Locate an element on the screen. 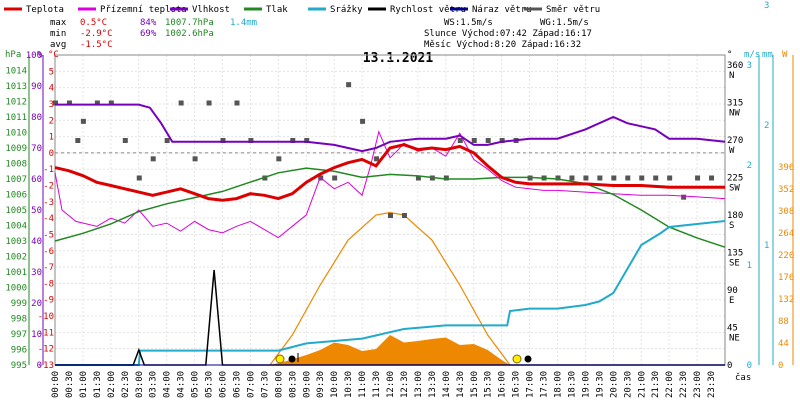 Image resolution: width=800 pixels, height=400 pixels. tick-temp-16: 3 is located at coordinates (51, 105).